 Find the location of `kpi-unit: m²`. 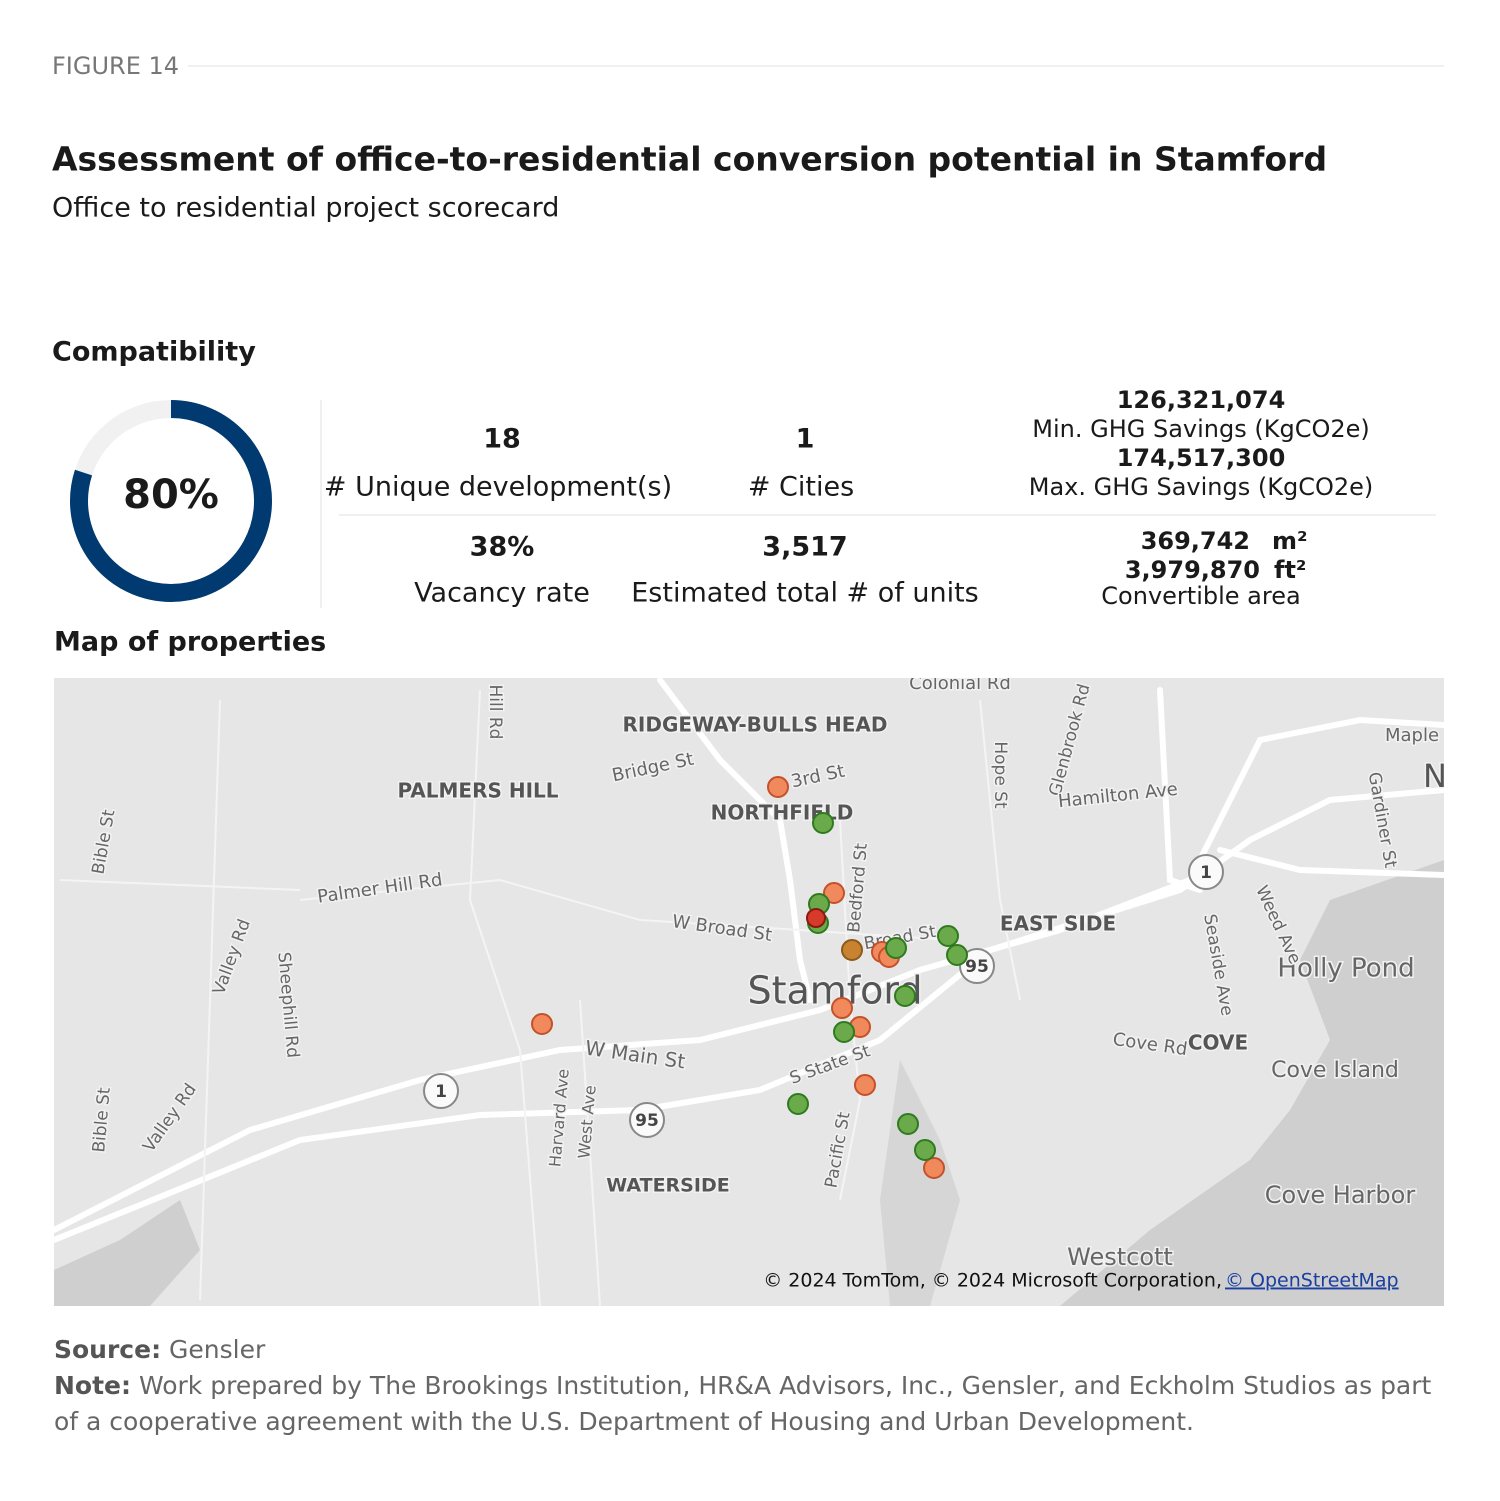

kpi-unit: m² is located at coordinates (1290, 541).